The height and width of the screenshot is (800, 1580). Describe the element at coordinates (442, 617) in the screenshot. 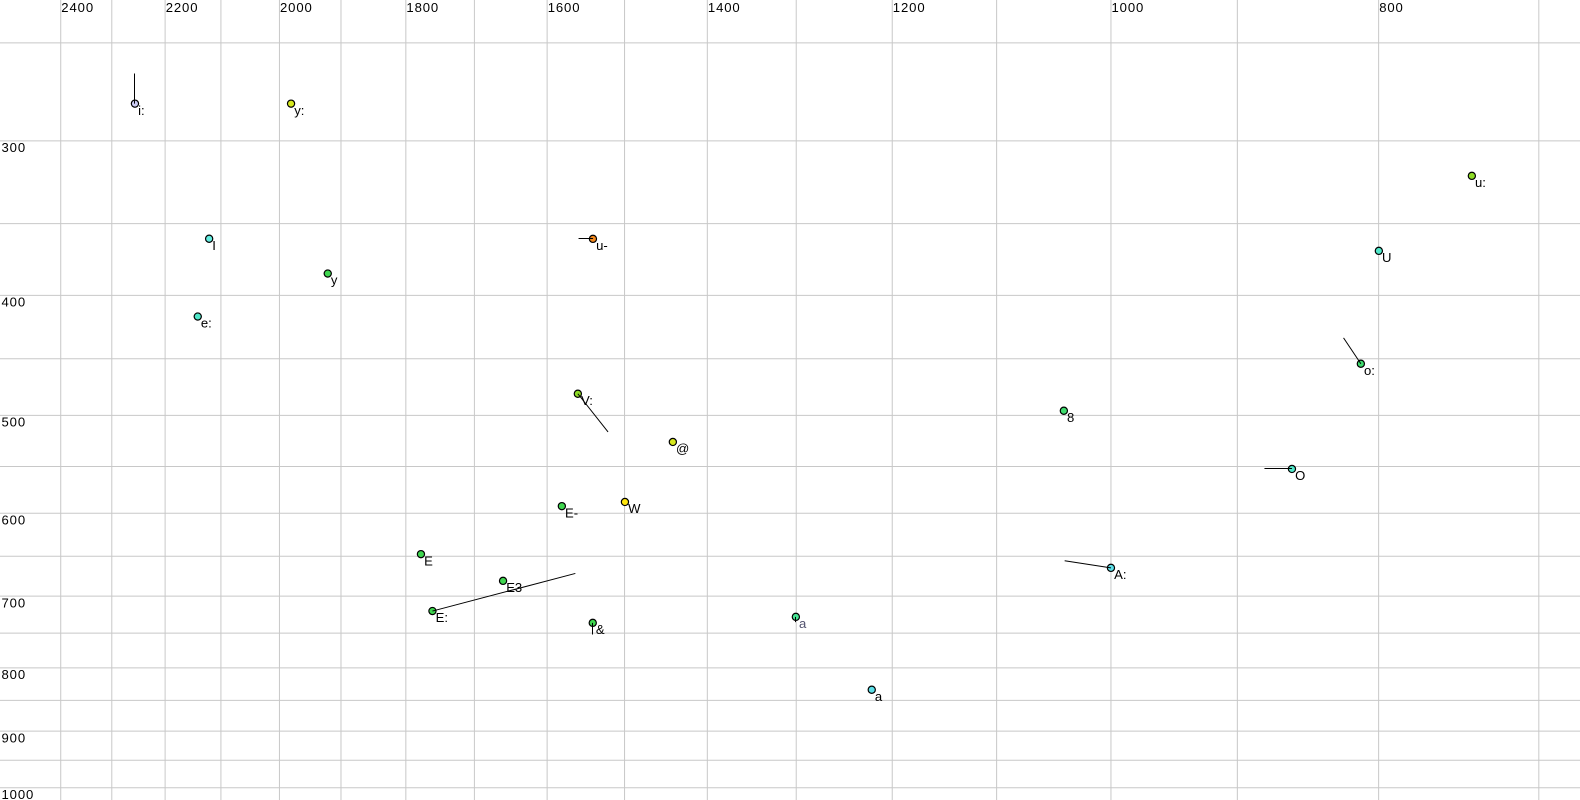

I see `svg-text: E:` at that location.